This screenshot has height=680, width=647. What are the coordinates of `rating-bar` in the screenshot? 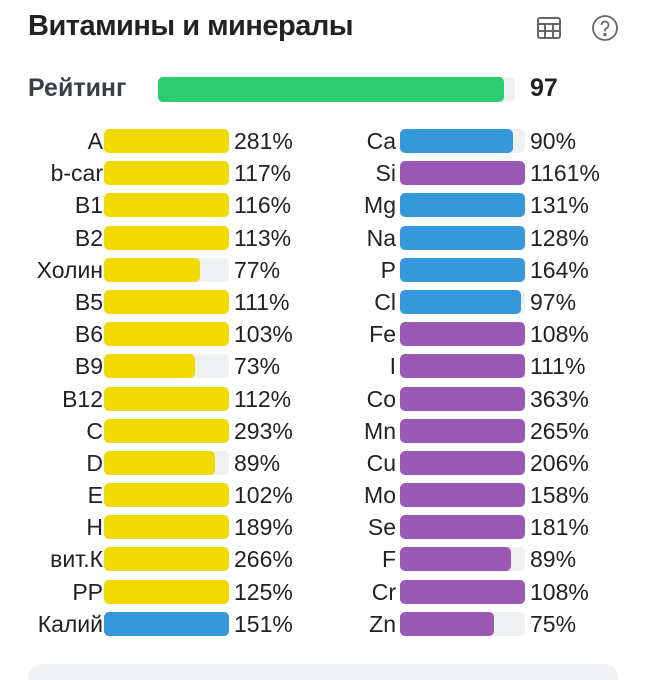 It's located at (336, 89).